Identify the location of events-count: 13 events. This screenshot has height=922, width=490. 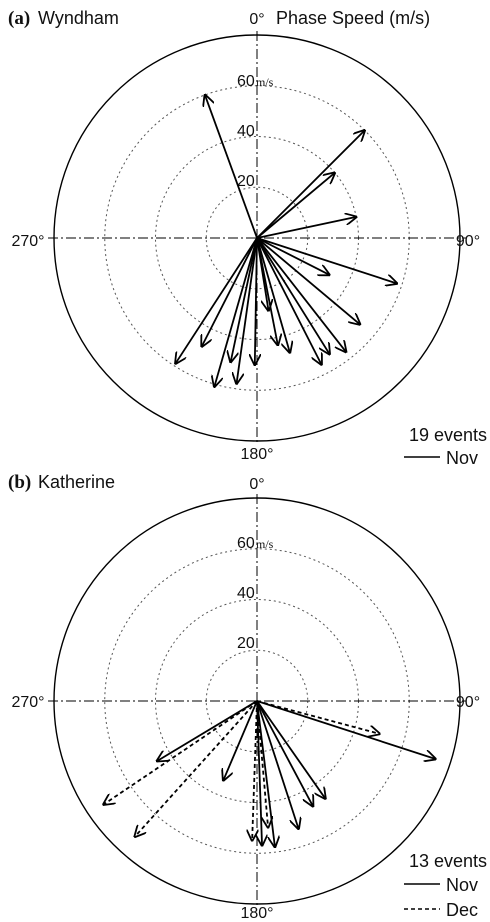
(448, 861).